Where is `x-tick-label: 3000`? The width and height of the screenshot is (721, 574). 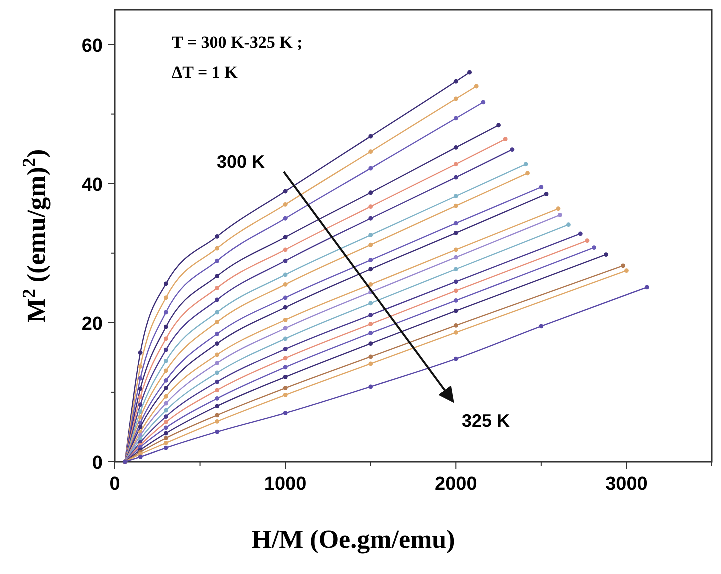
x-tick-label: 3000 is located at coordinates (627, 484).